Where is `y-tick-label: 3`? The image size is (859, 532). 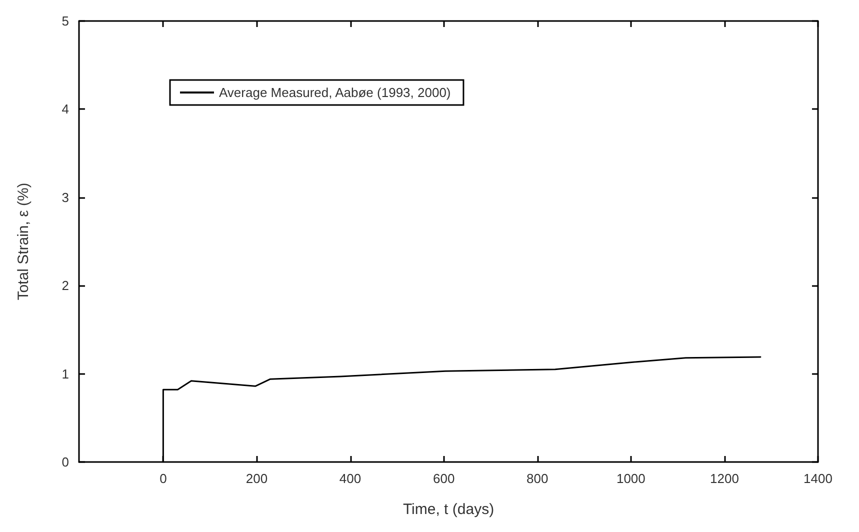 y-tick-label: 3 is located at coordinates (65, 197).